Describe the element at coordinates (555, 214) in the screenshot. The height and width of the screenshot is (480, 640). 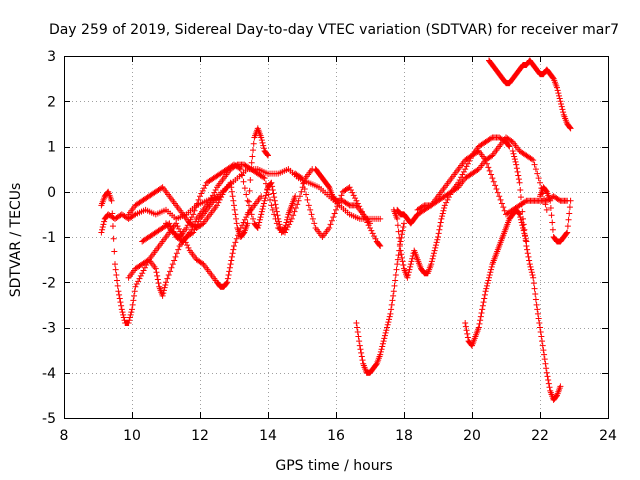
I see `series-arc15` at that location.